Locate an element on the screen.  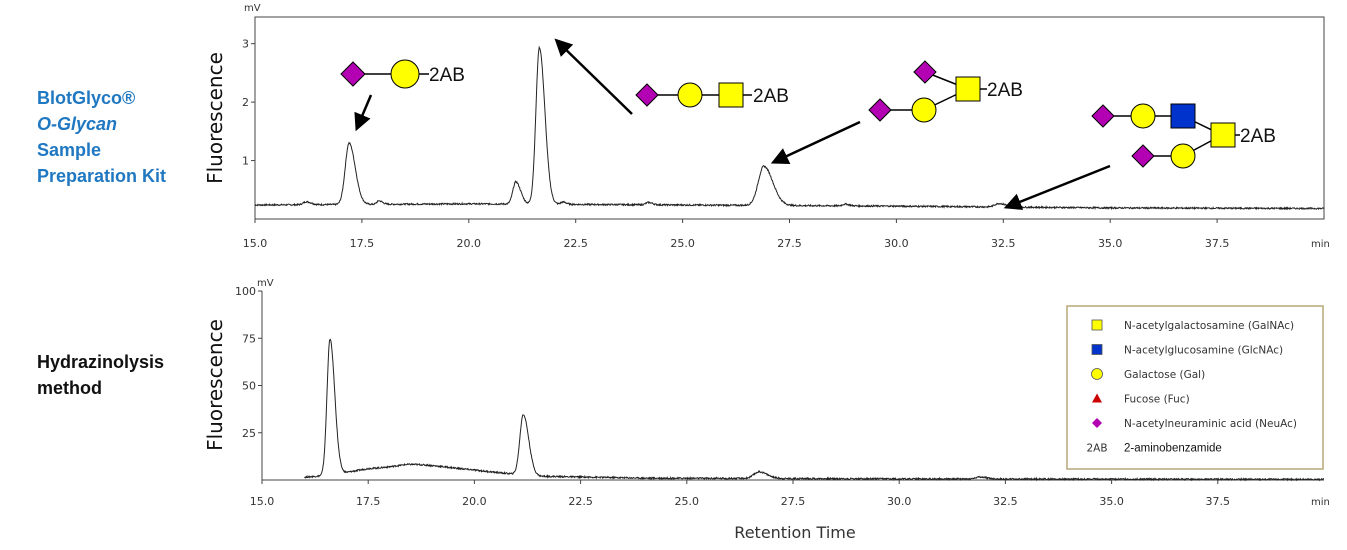
panel1-y-tick-label: 3 is located at coordinates (245, 44).